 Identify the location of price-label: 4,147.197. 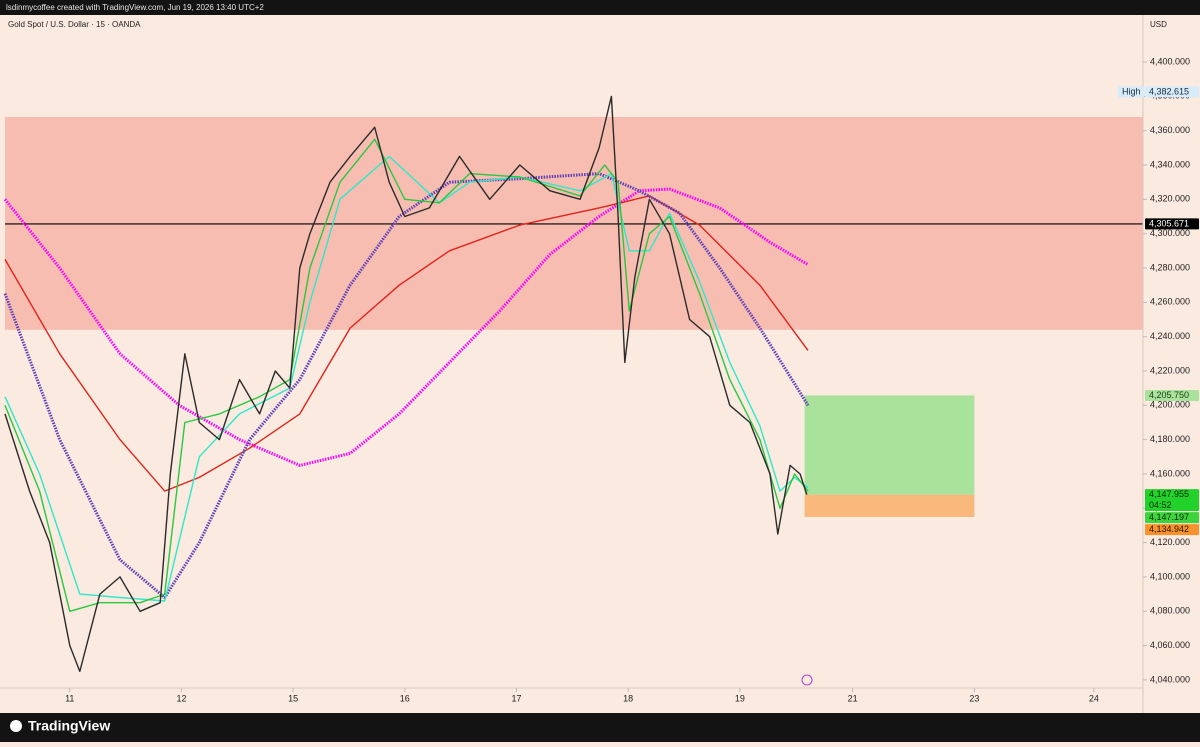
(1169, 517).